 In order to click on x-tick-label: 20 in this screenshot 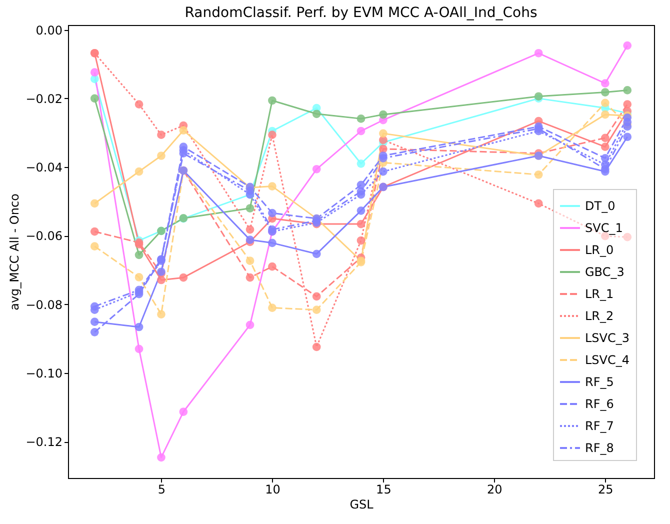, I will do `click(494, 489)`.